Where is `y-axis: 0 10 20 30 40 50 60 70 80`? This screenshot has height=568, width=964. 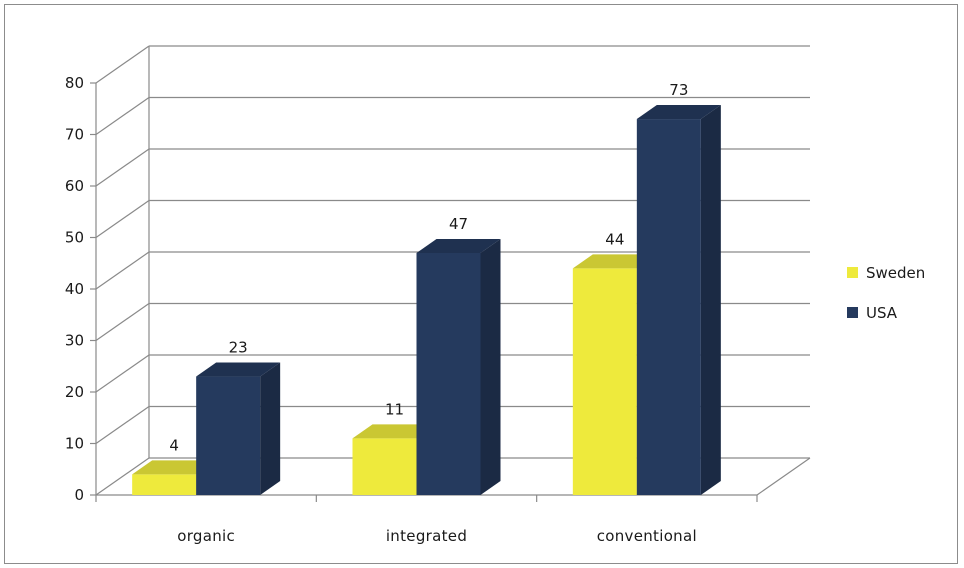 y-axis: 0 10 20 30 40 50 60 70 80 is located at coordinates (80, 289).